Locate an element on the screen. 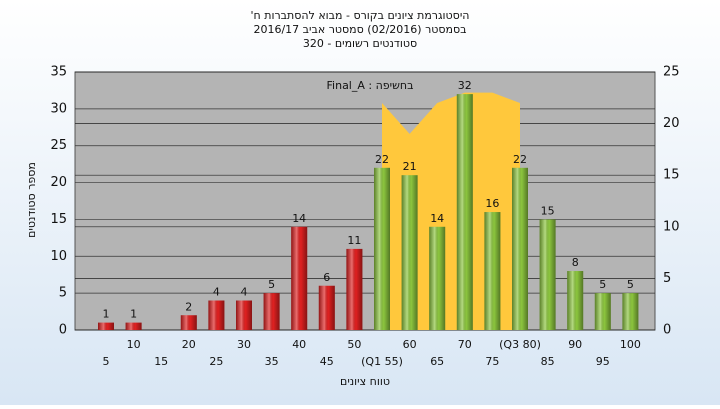 Image resolution: width=720 pixels, height=409 pixels. y-tick-label: 5 is located at coordinates (63, 293).